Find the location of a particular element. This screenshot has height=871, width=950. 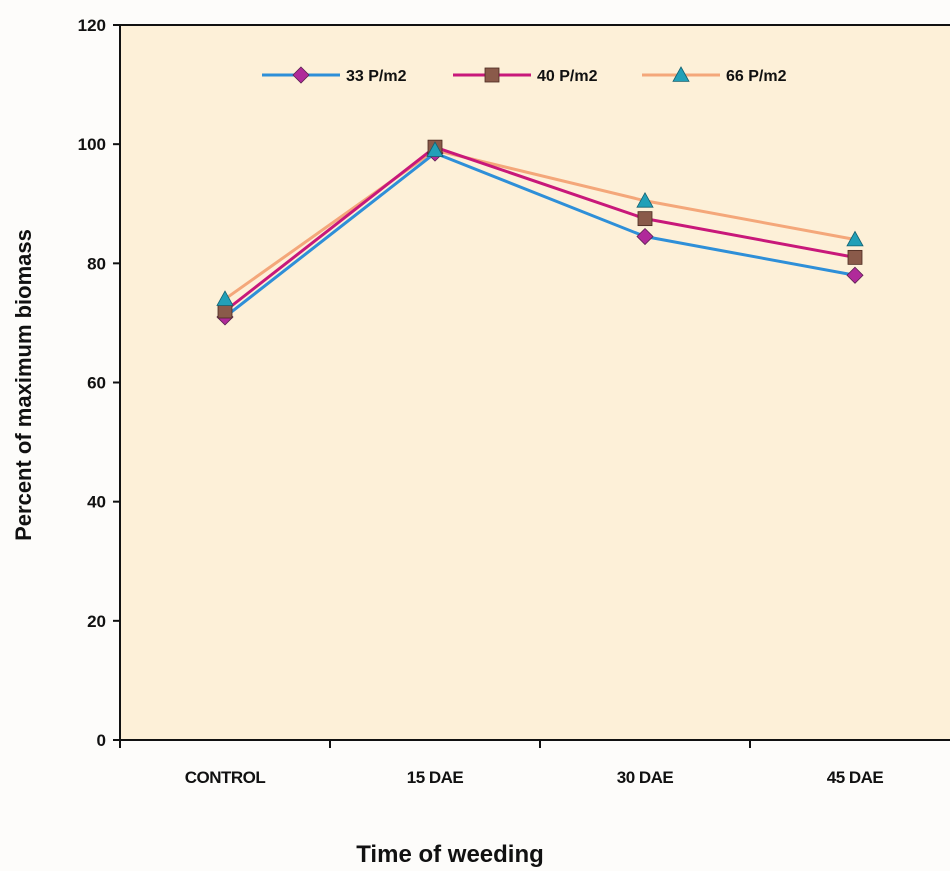

y-tick-label: 80 is located at coordinates (96, 263).